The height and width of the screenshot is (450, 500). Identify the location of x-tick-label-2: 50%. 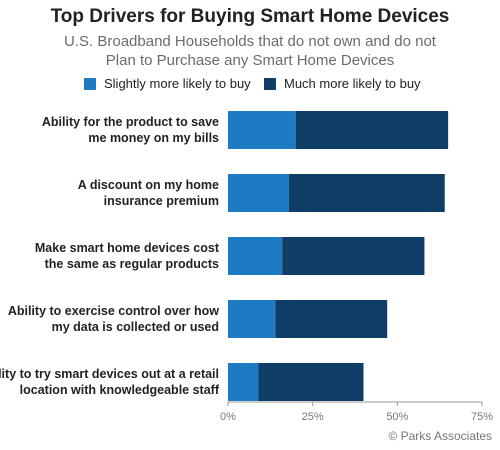
(397, 417).